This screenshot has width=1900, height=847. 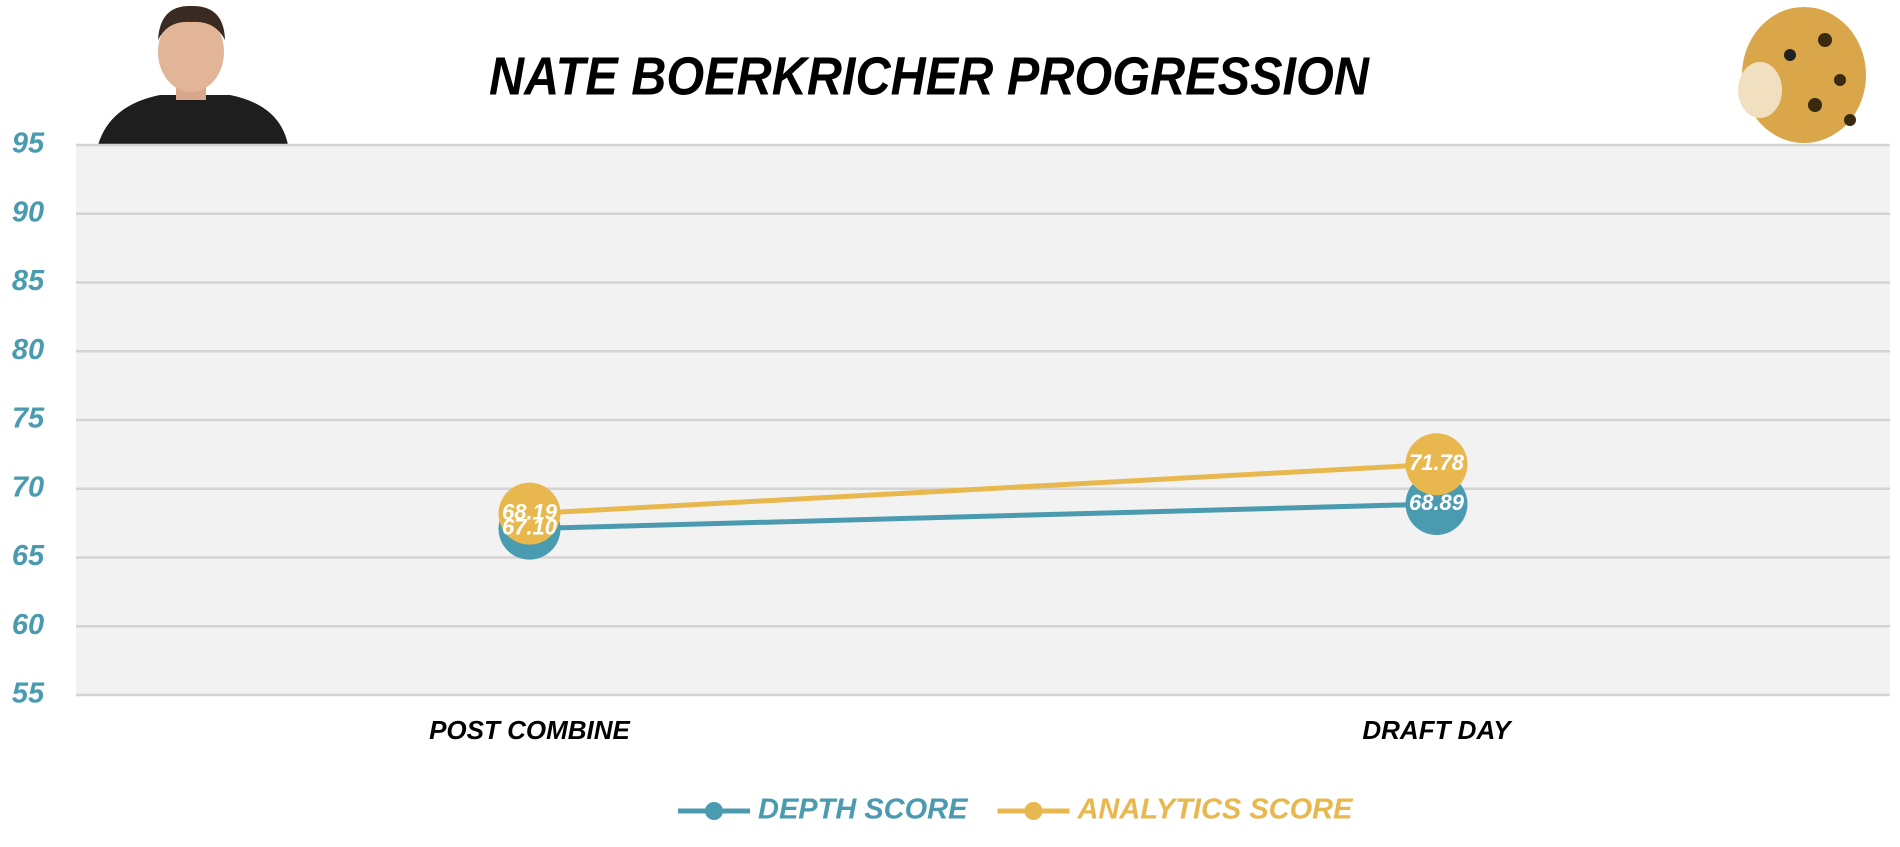 I want to click on y-tick-label: 90, so click(x=28, y=212).